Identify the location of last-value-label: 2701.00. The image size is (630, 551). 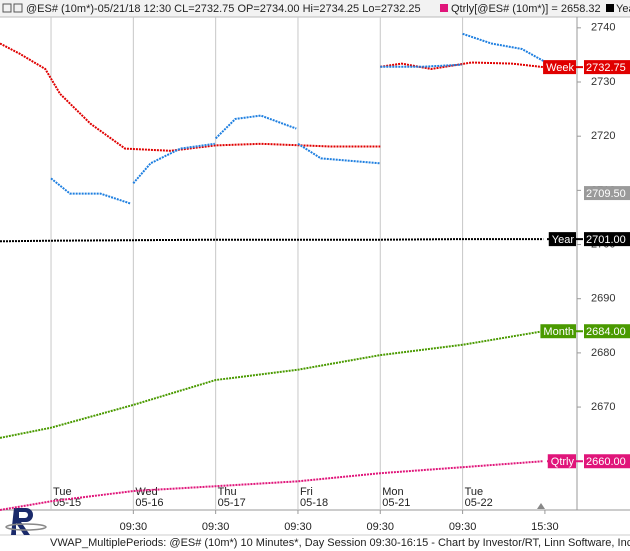
(606, 240).